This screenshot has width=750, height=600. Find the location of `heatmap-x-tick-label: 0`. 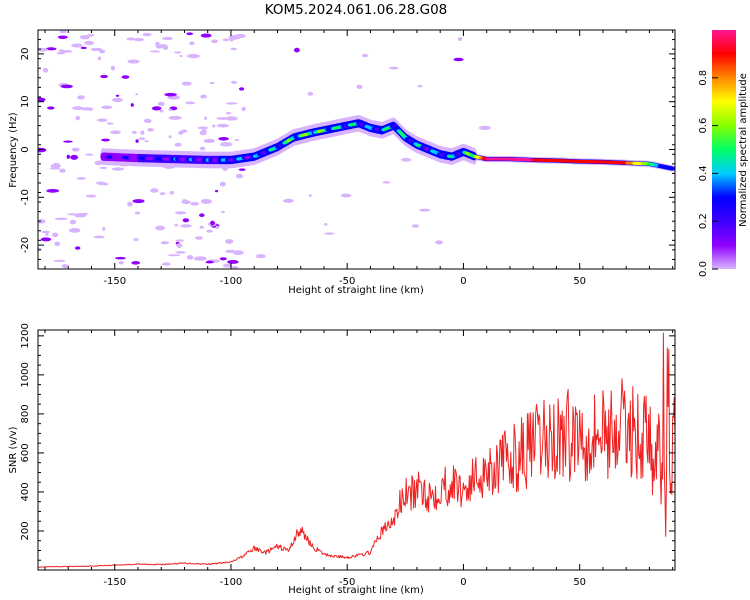

heatmap-x-tick-label: 0 is located at coordinates (463, 281).